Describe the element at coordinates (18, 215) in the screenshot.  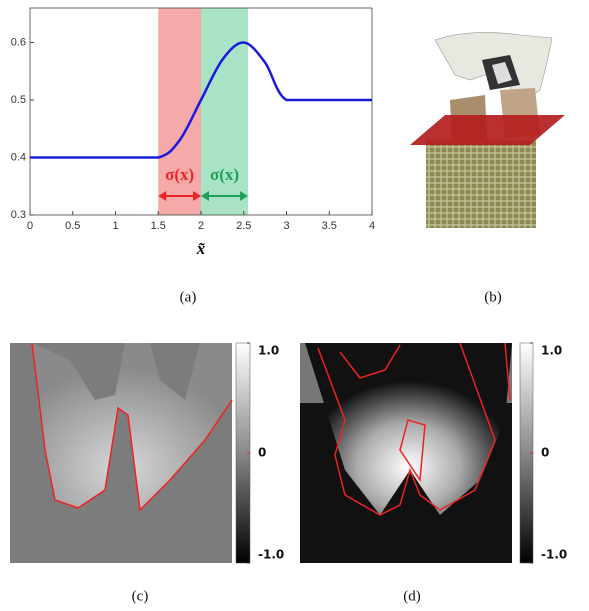
I see `y-tick-label: 0.3` at that location.